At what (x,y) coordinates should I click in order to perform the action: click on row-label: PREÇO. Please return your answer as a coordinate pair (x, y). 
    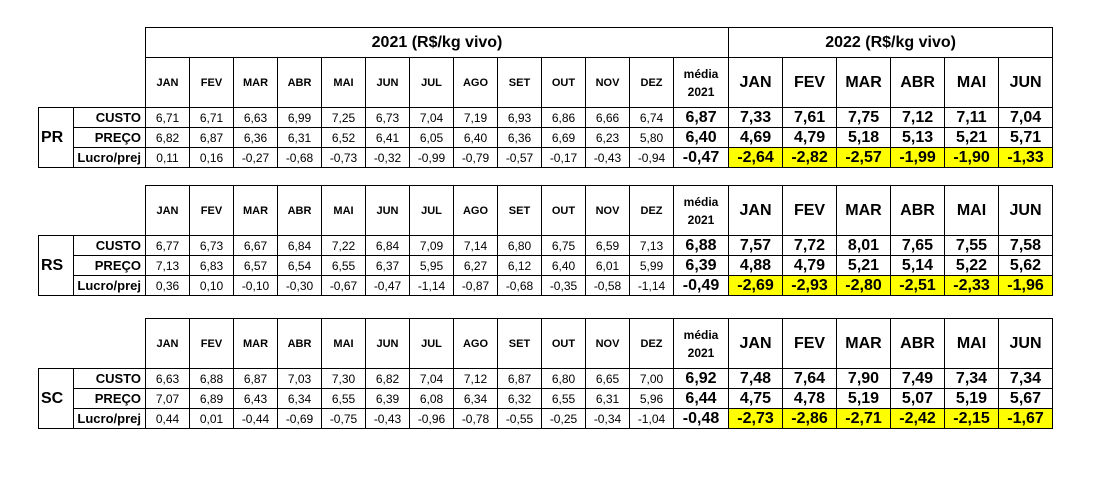
    Looking at the image, I should click on (109, 398).